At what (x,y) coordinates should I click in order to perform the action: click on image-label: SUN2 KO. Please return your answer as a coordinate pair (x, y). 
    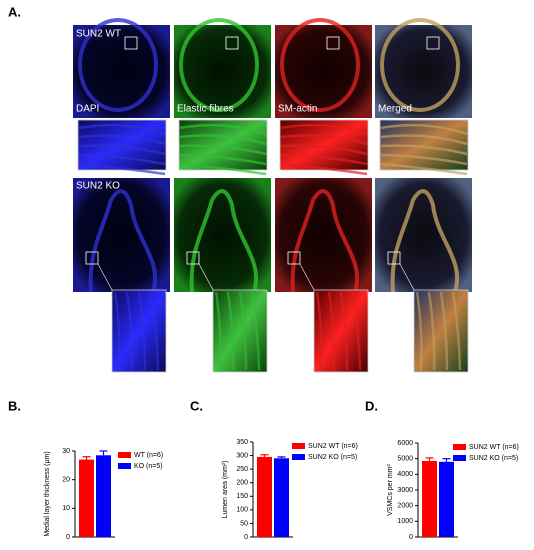
    Looking at the image, I should click on (98, 186).